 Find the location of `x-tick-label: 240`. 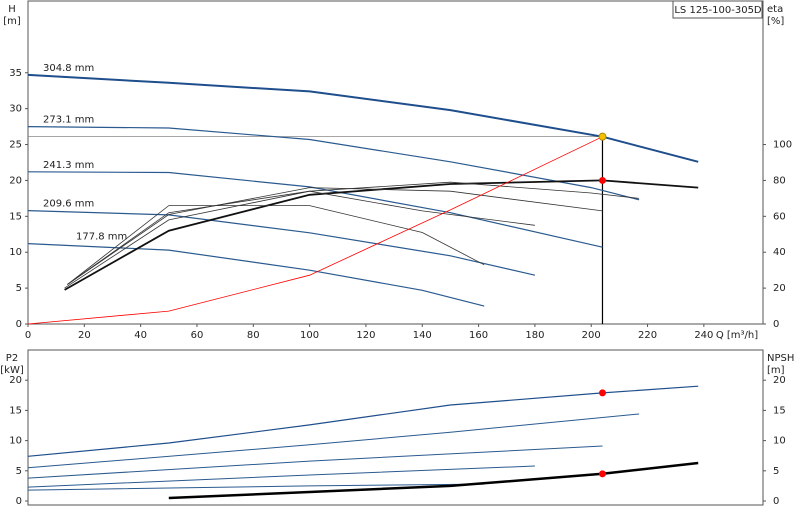

x-tick-label: 240 is located at coordinates (703, 335).